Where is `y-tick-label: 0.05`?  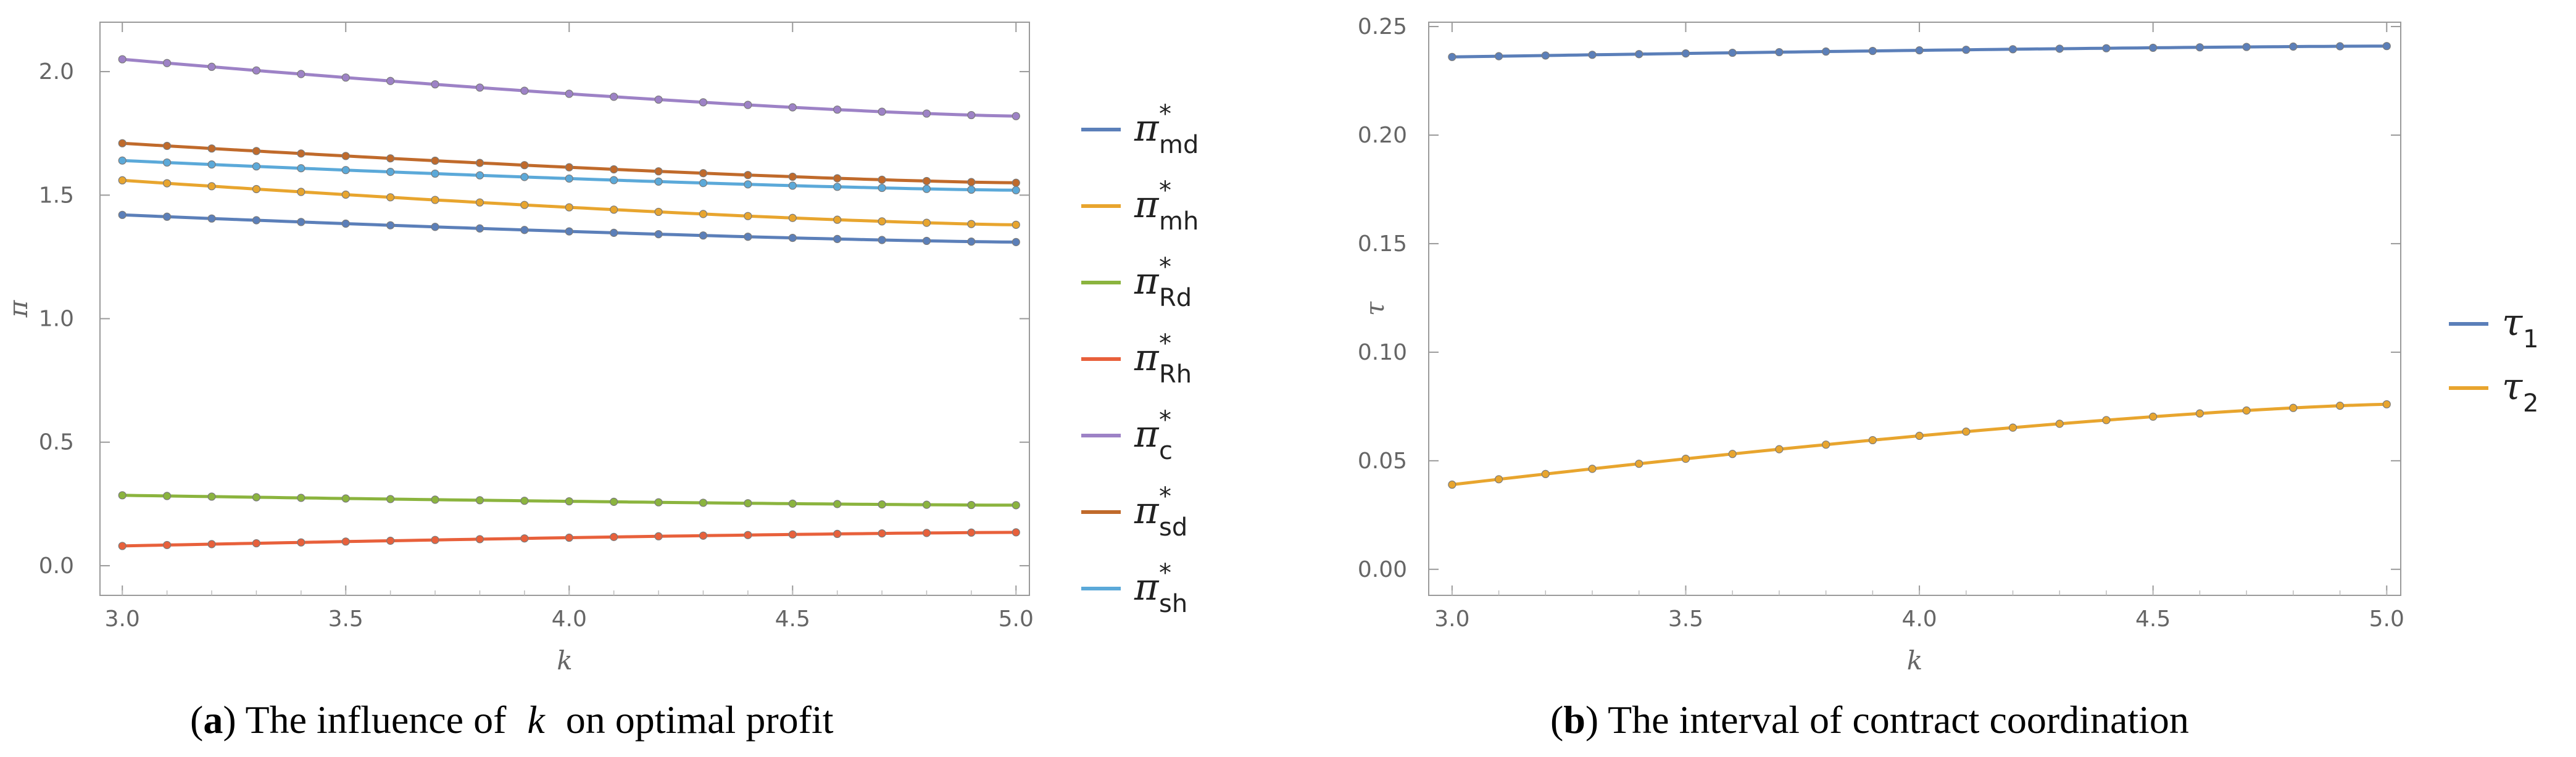
y-tick-label: 0.05 is located at coordinates (1383, 461).